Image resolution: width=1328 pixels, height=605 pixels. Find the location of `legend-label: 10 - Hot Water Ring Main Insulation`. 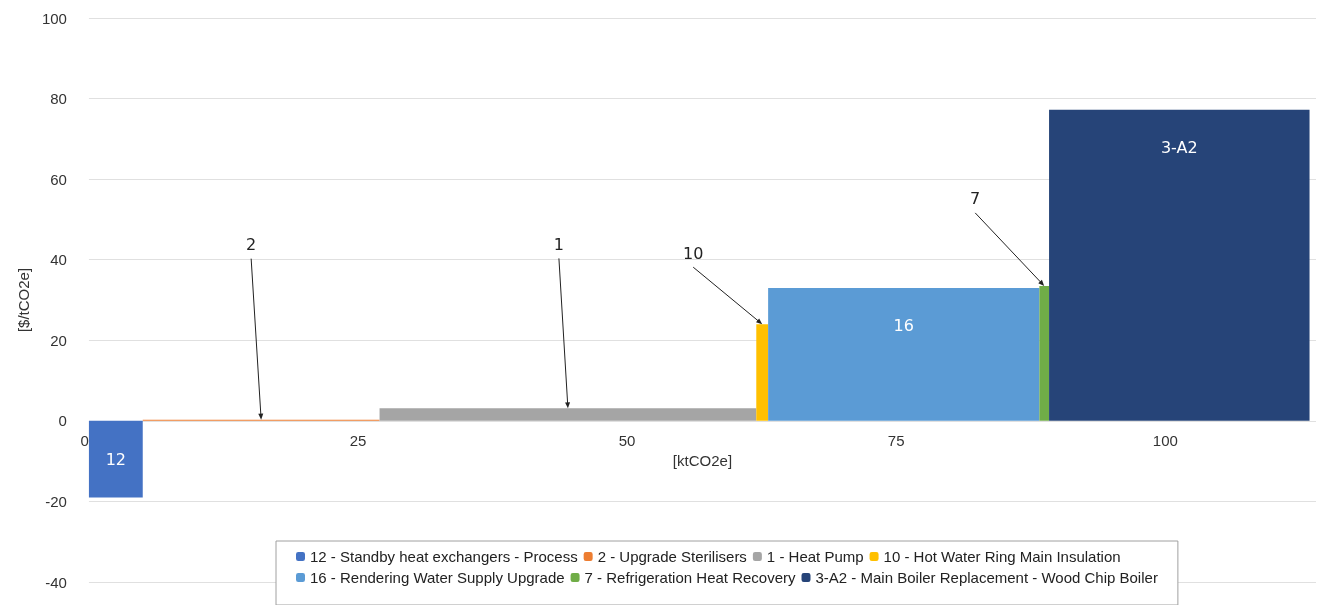

legend-label: 10 - Hot Water Ring Main Insulation is located at coordinates (1002, 556).